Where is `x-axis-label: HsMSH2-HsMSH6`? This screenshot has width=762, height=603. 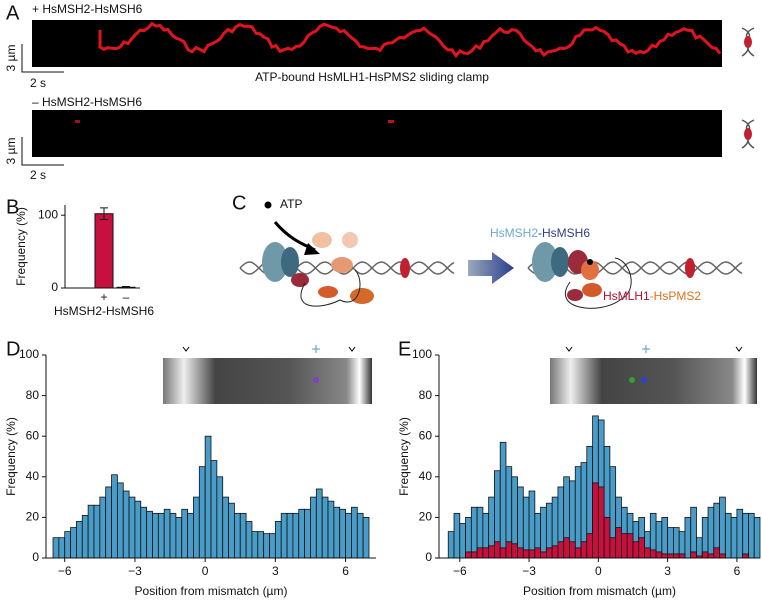 x-axis-label: HsMSH2-HsMSH6 is located at coordinates (104, 311).